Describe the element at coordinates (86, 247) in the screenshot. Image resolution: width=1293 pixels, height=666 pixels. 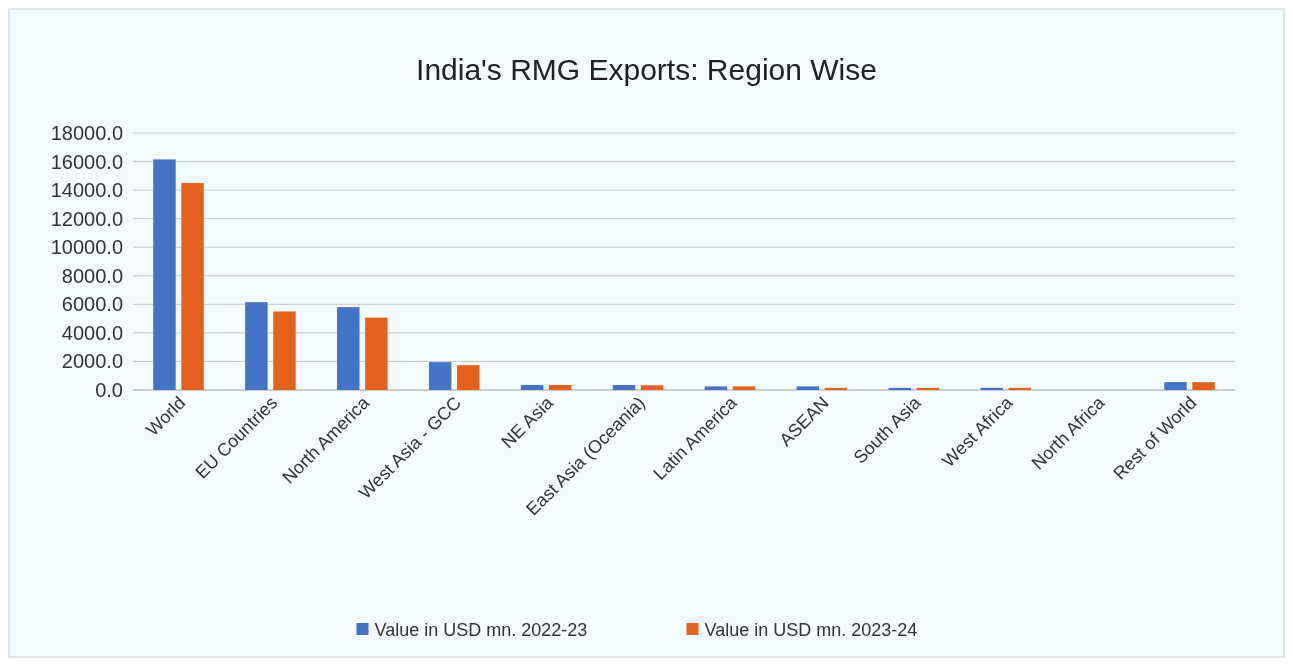
I see `y-tick-label: 10000.0` at that location.